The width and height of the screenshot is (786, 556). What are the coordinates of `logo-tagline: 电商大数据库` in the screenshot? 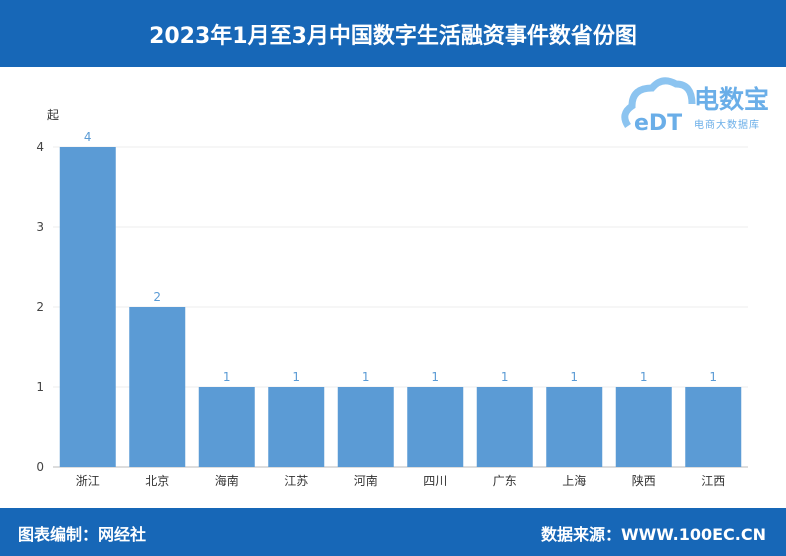 It's located at (727, 125).